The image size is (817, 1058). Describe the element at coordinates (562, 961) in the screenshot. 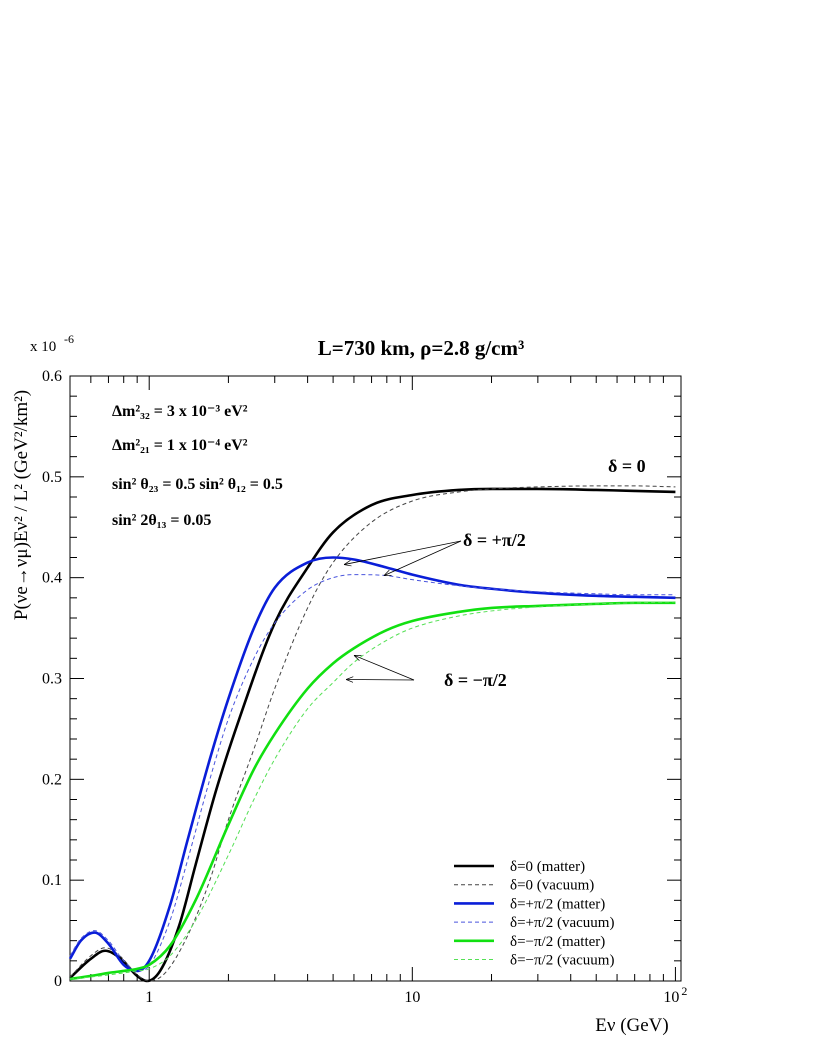

I see `legend-label: δ=−π/2 (vacuum)` at that location.